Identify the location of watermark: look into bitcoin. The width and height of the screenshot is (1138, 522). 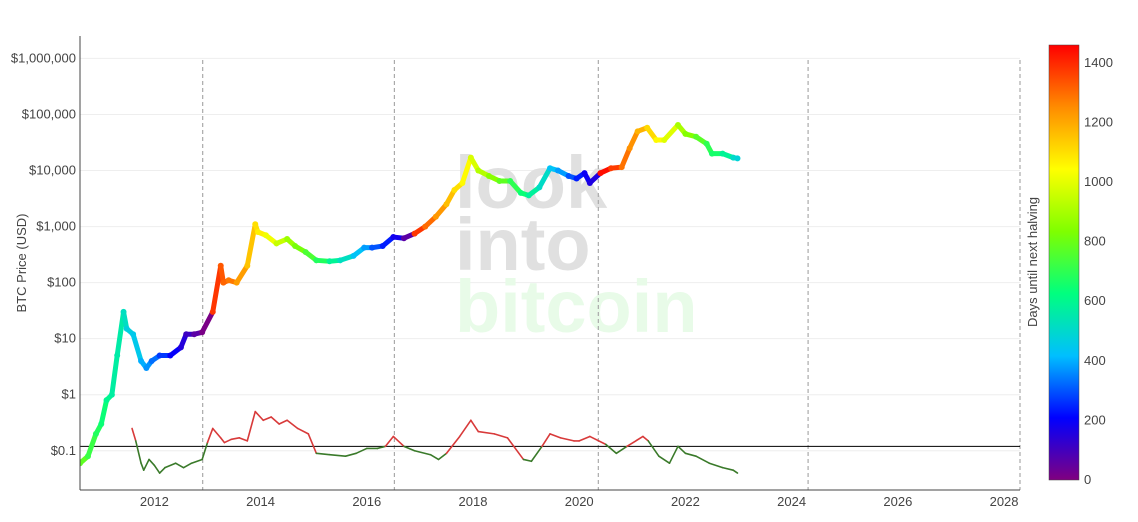
(576, 244).